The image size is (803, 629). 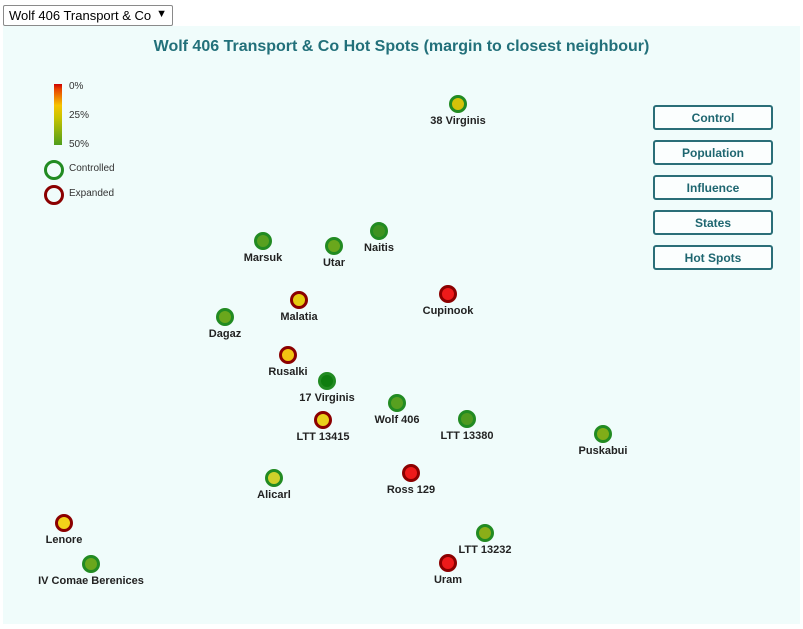 I want to click on system-label: Naitis, so click(x=379, y=248).